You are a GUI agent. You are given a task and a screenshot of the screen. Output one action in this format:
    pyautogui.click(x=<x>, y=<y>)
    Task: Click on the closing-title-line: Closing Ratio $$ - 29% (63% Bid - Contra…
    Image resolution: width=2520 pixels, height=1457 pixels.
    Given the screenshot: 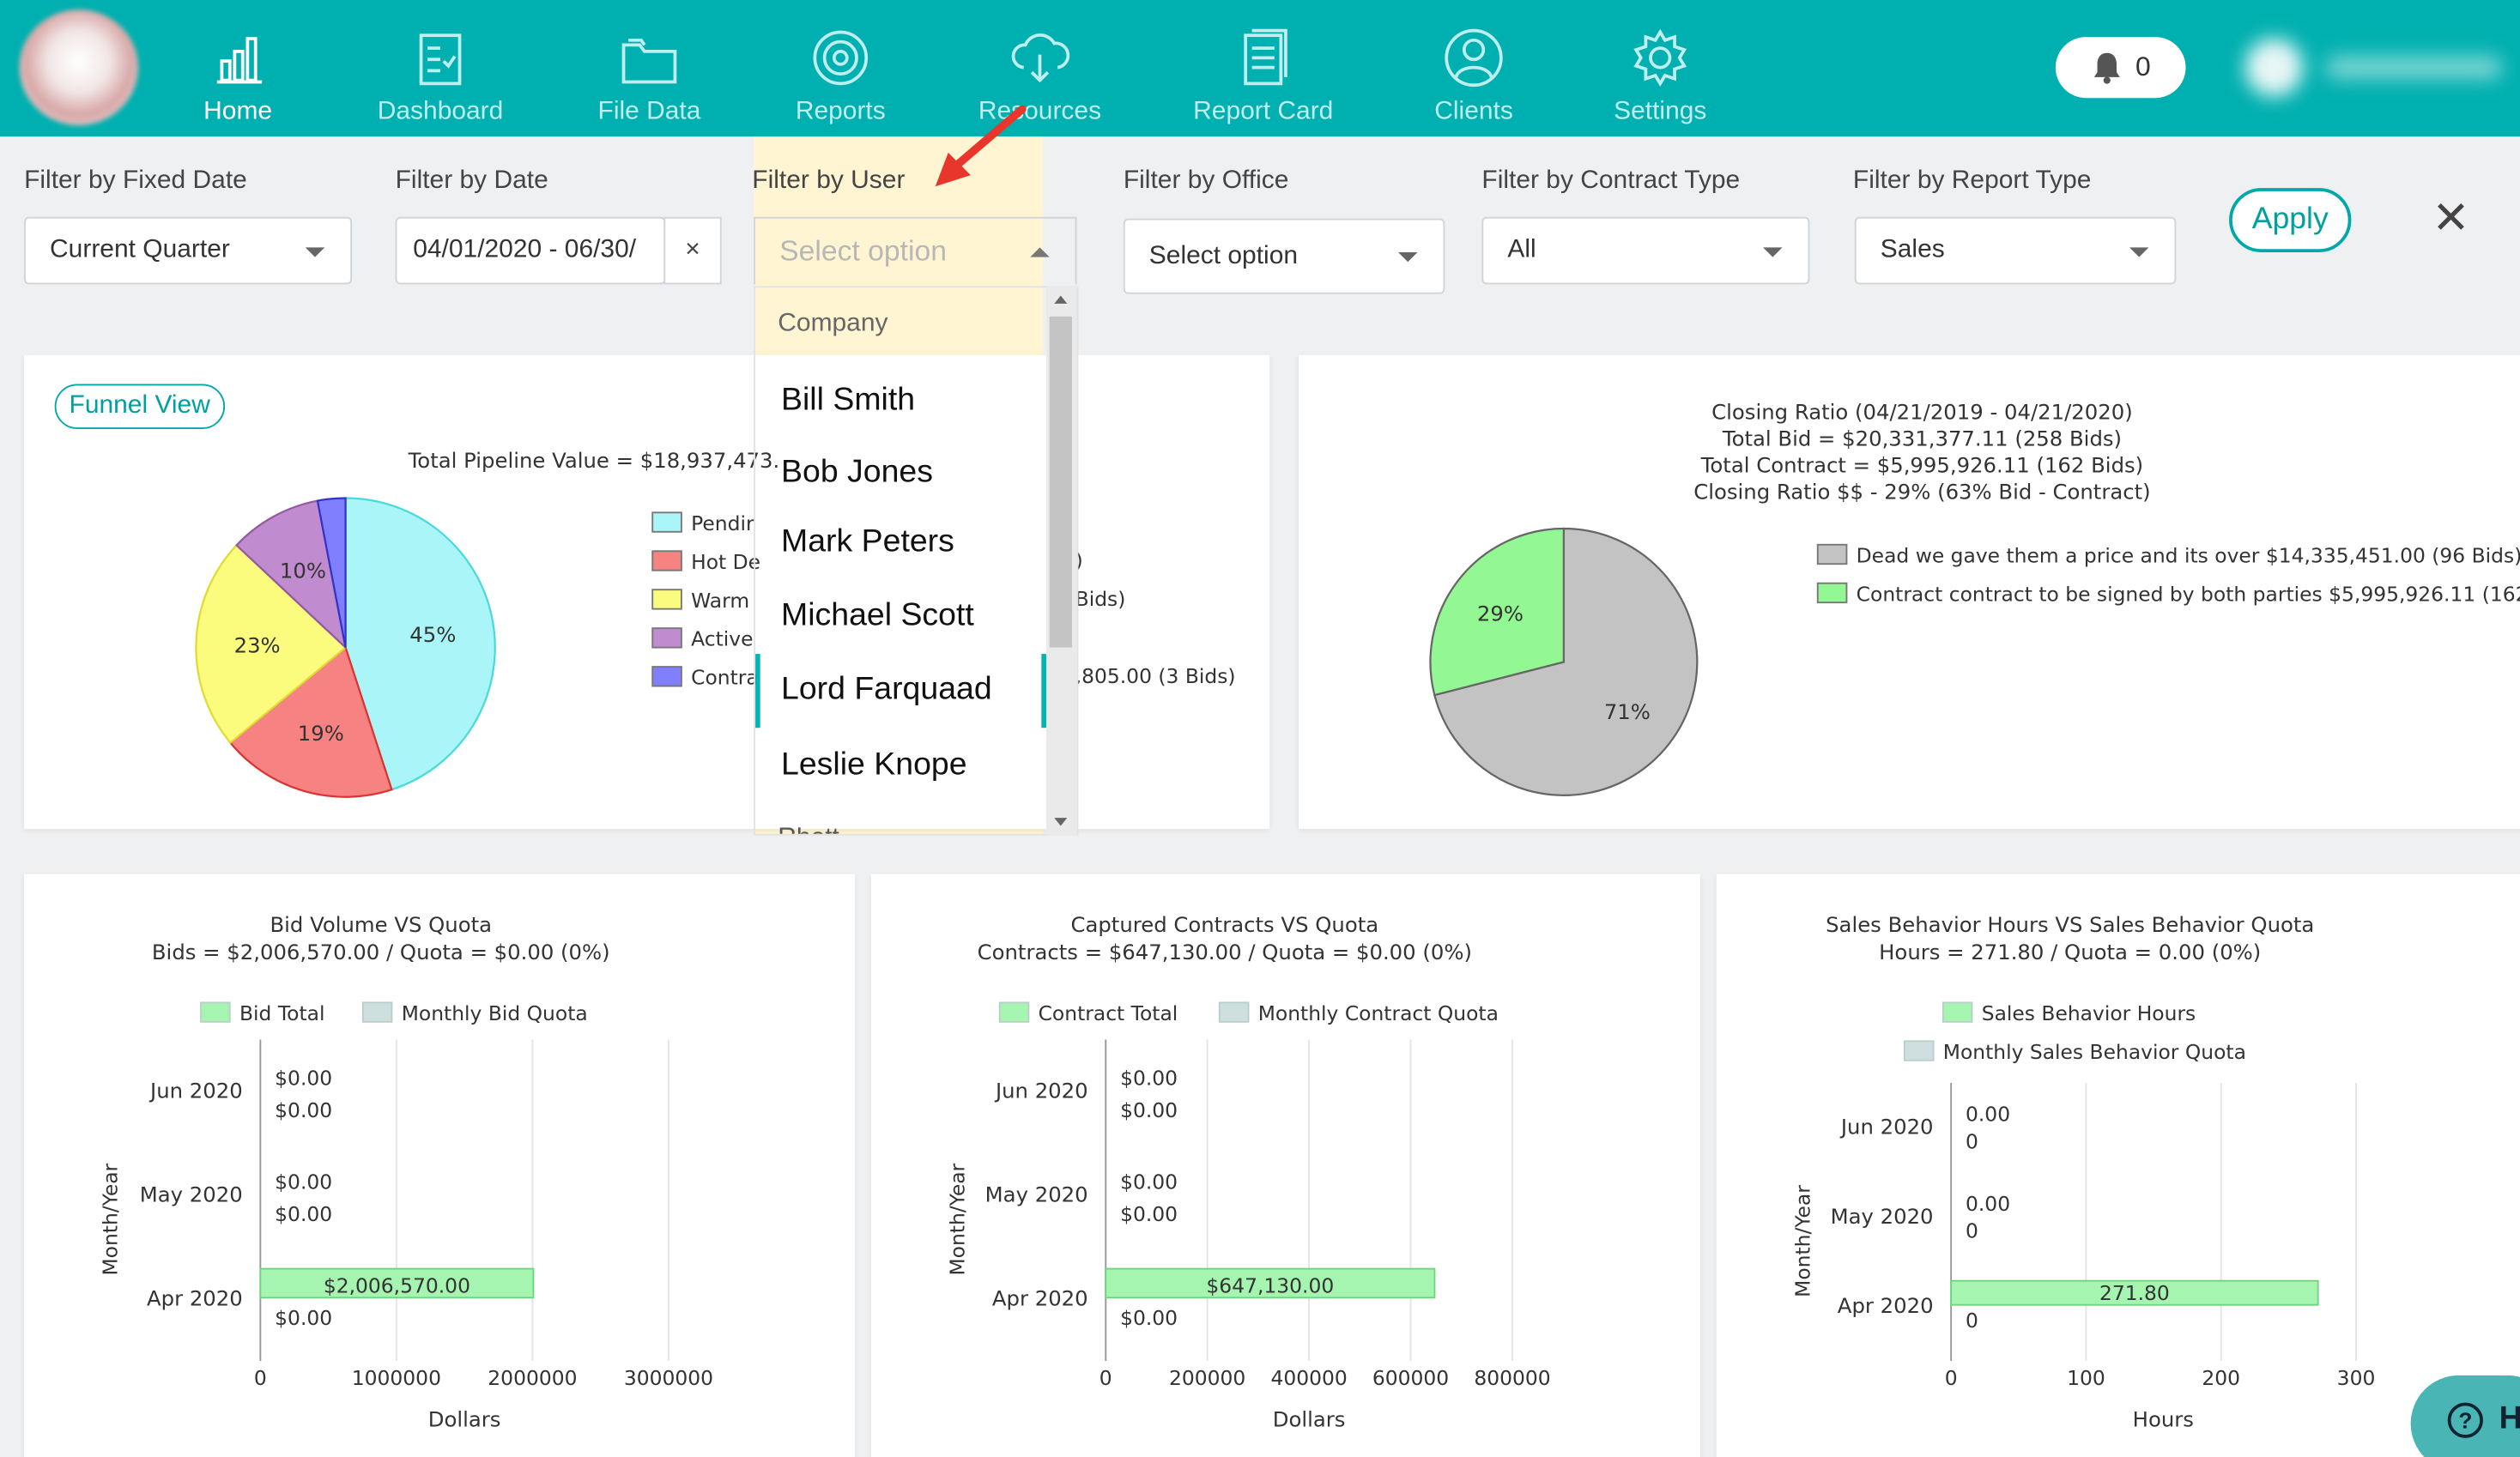 What is the action you would take?
    pyautogui.click(x=1922, y=491)
    